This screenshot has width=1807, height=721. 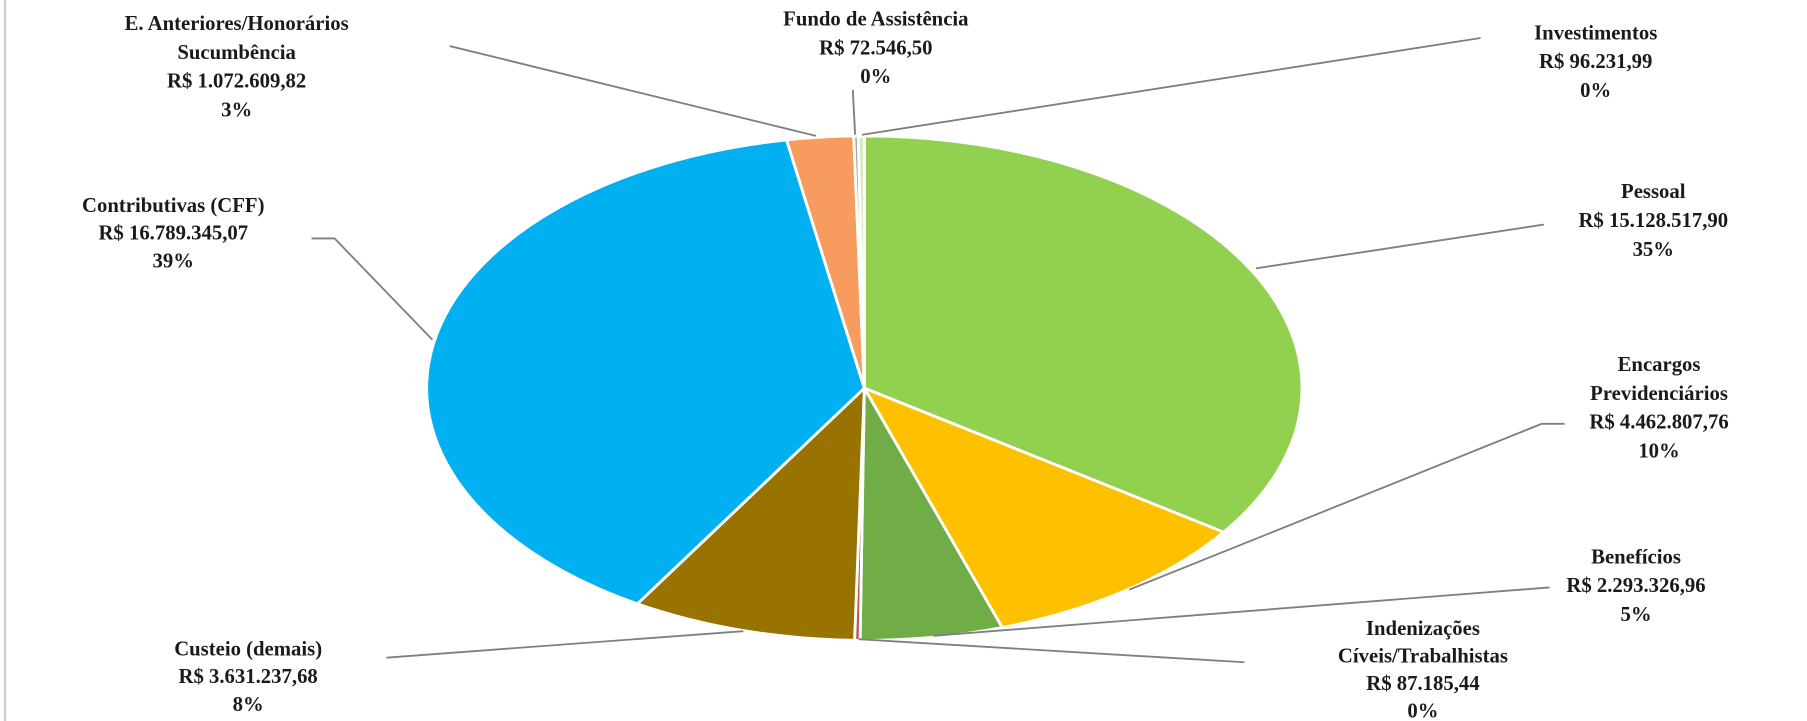 What do you see at coordinates (237, 24) in the screenshot?
I see `slice-label: E. Anteriores/Honorários` at bounding box center [237, 24].